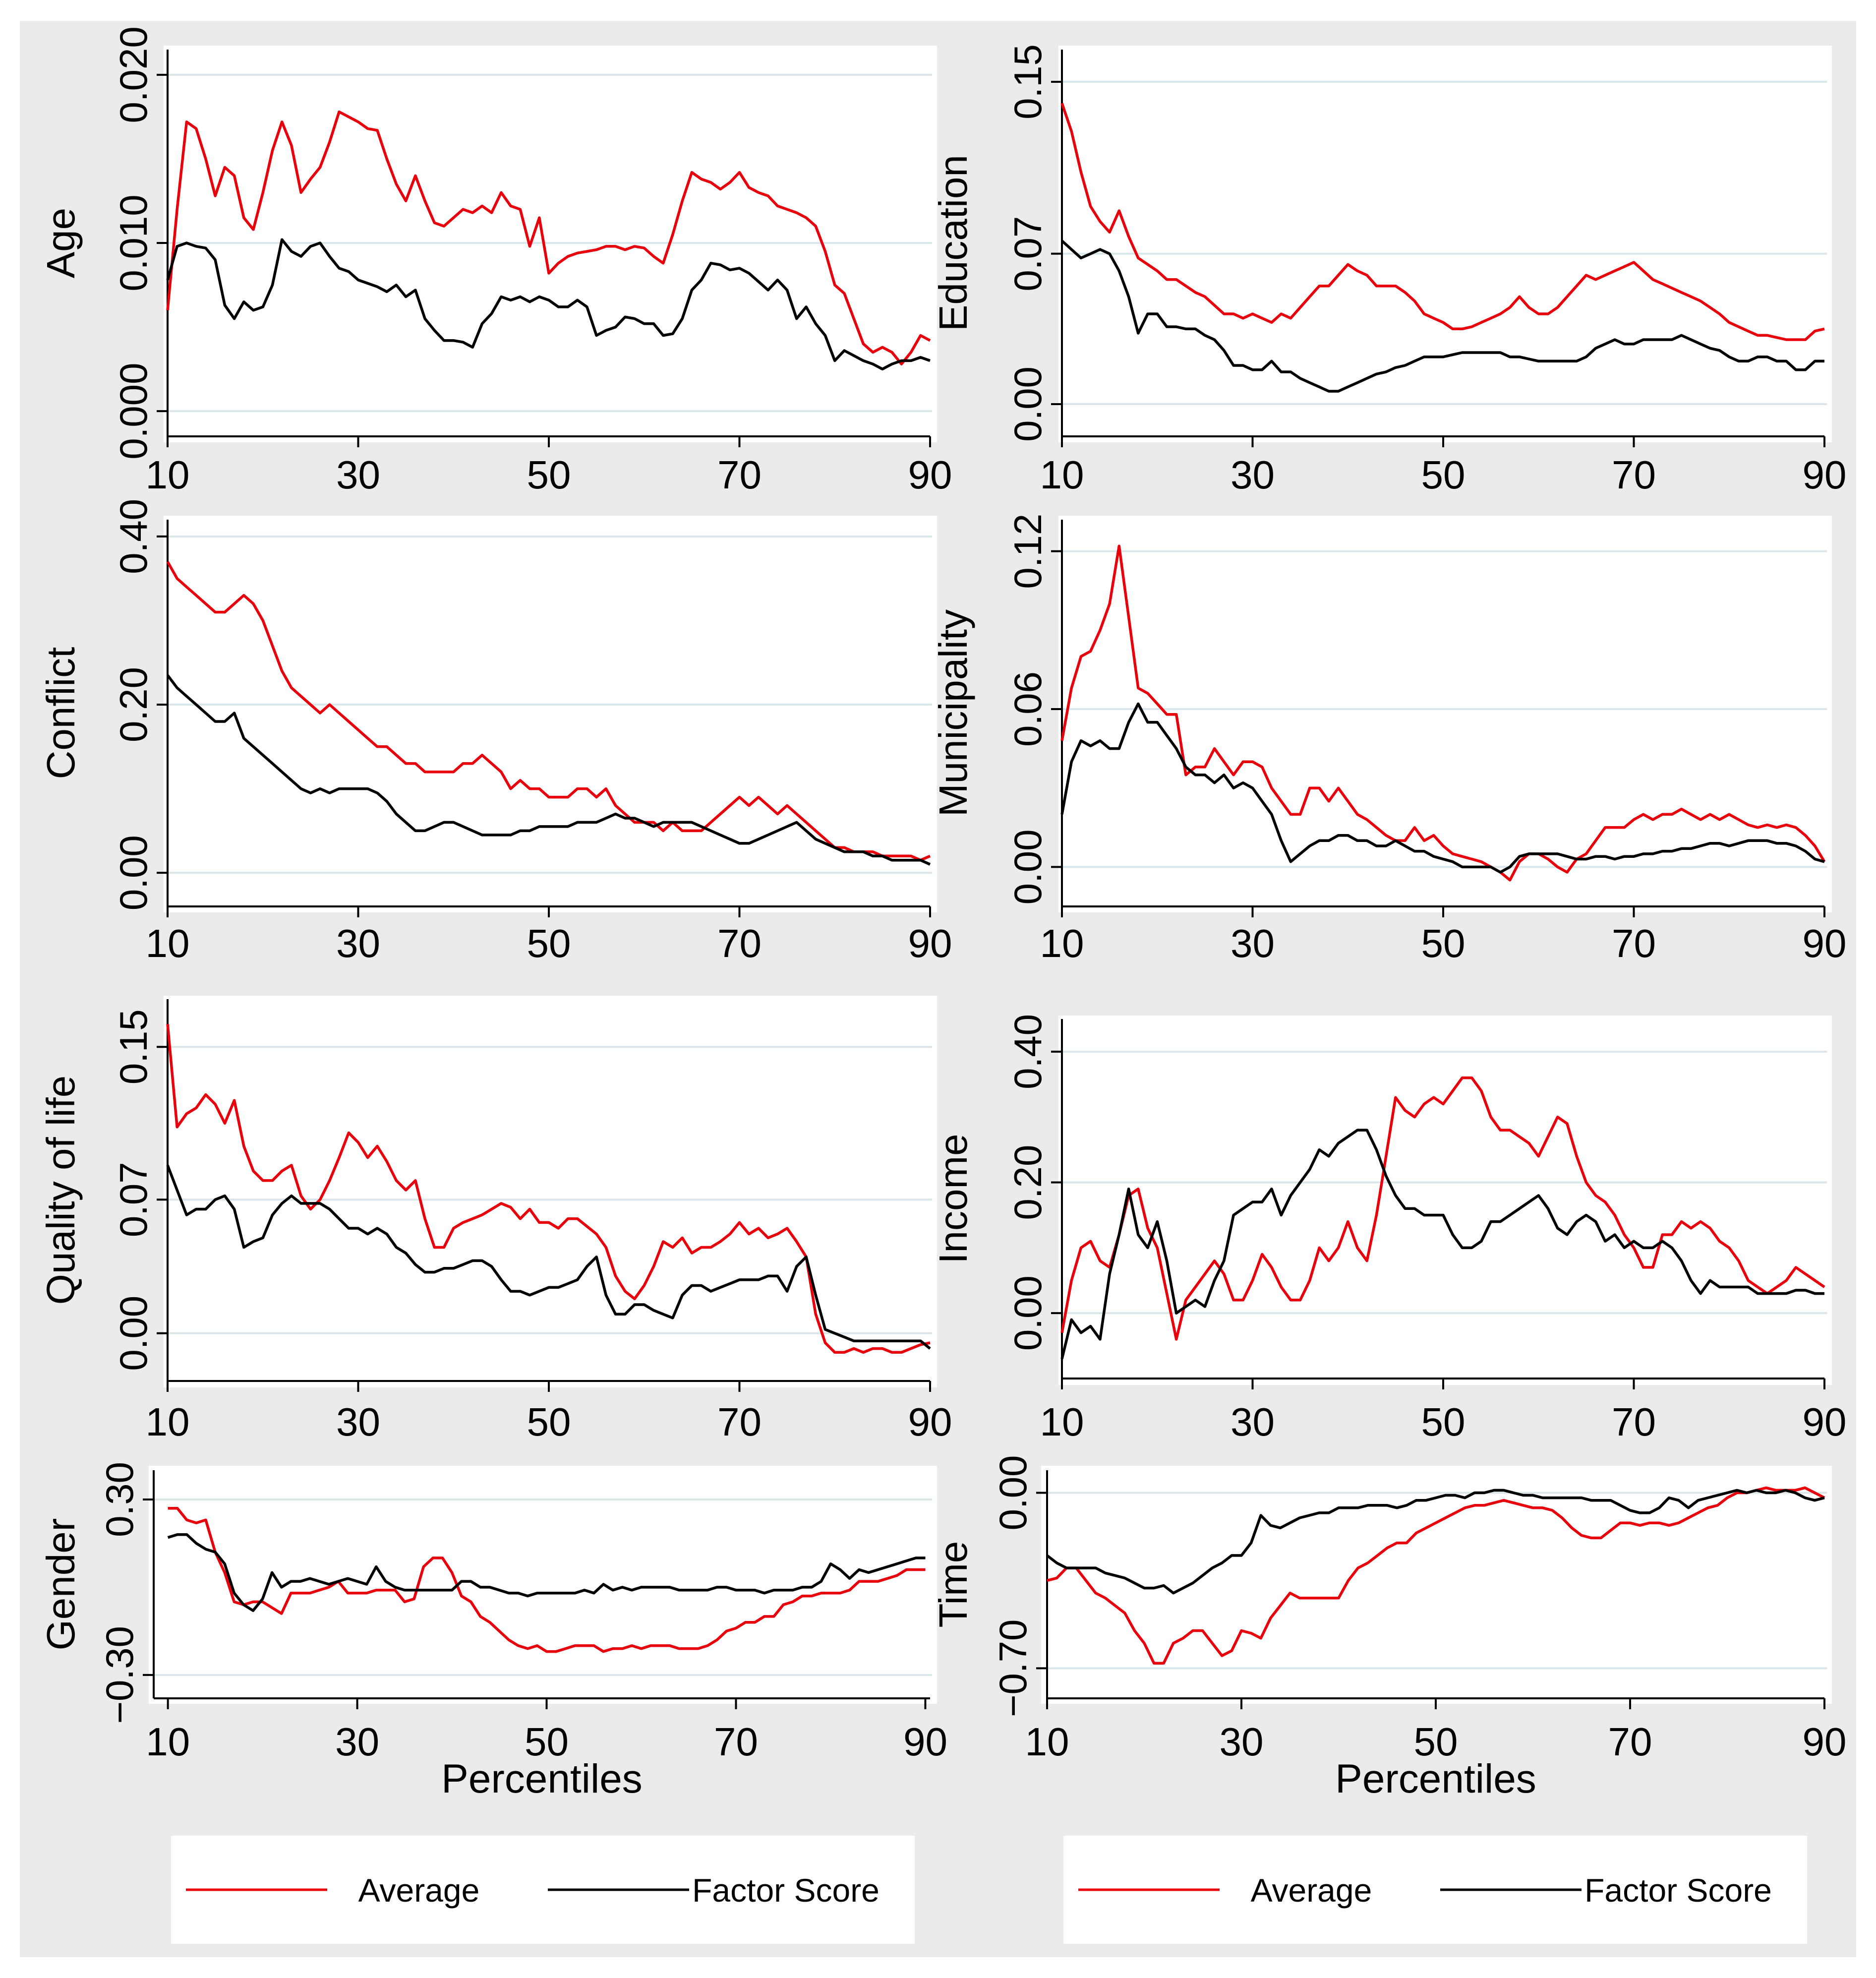 Image resolution: width=1876 pixels, height=1978 pixels. I want to click on panel-time: −0.70 0.00 10 30 50 70 90 Time Percentiles, so click(1388, 1628).